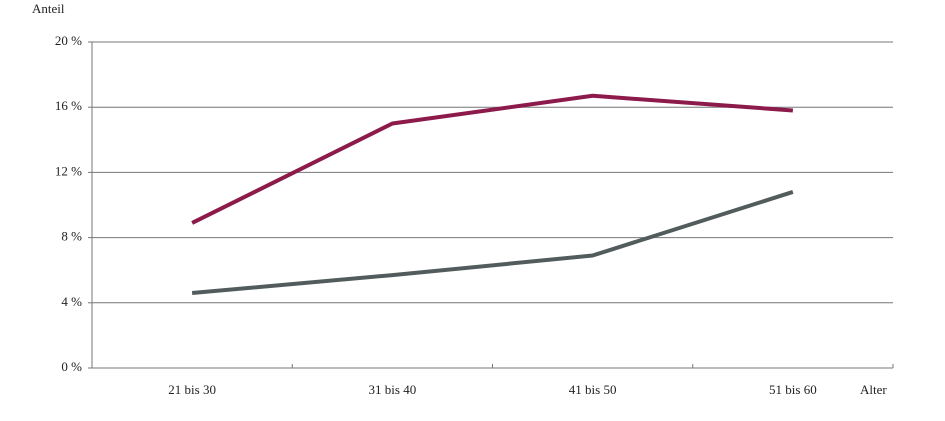 The width and height of the screenshot is (945, 421). I want to click on x-tick-label: 51 bis 60, so click(793, 389).